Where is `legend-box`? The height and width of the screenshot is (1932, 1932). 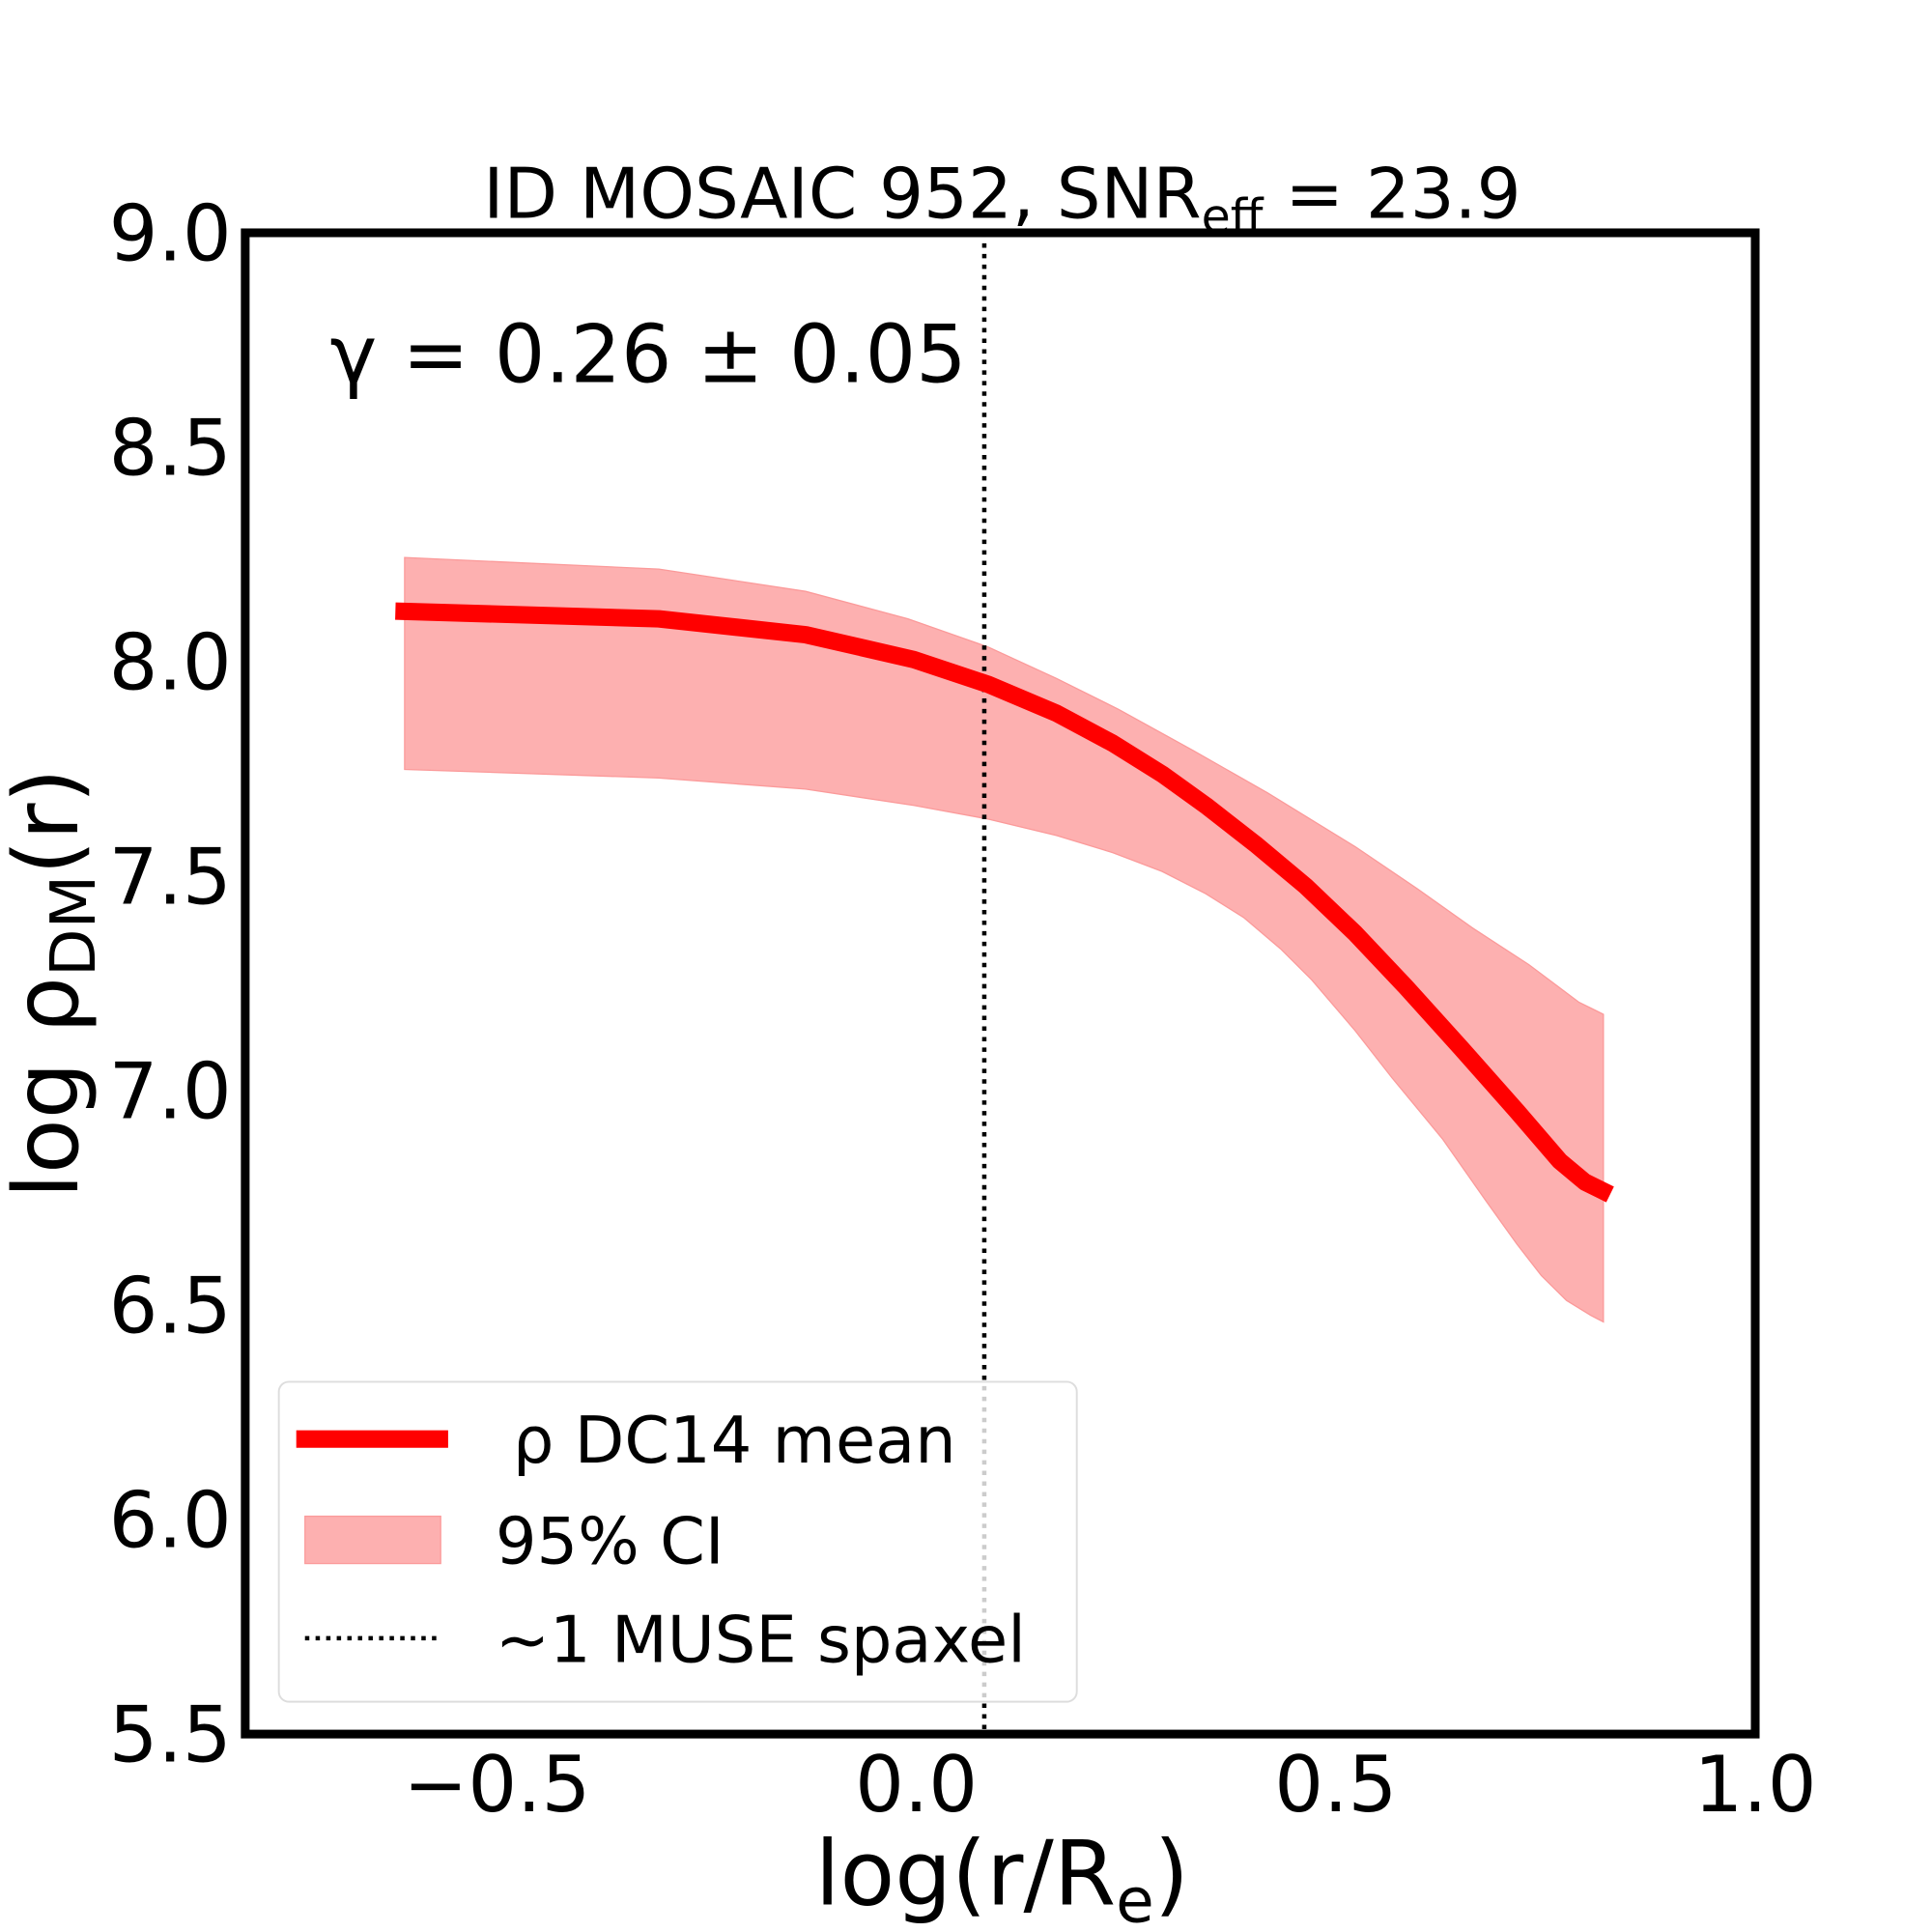
legend-box is located at coordinates (677, 1541).